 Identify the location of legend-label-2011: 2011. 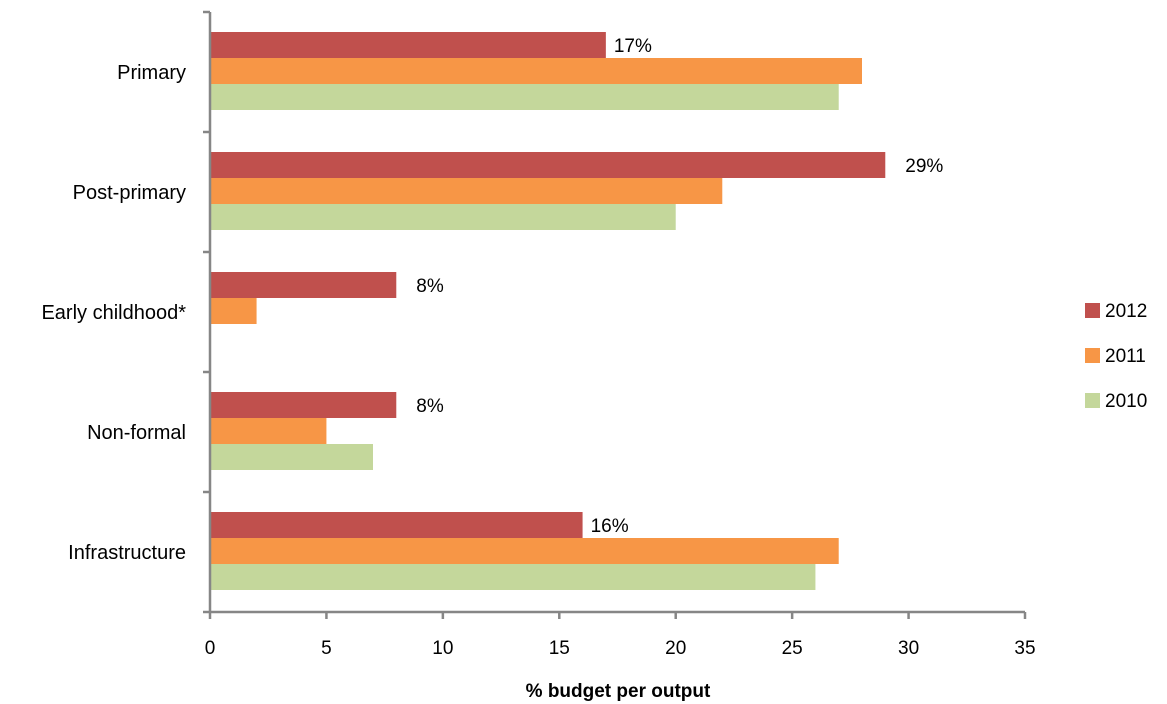
(1125, 356).